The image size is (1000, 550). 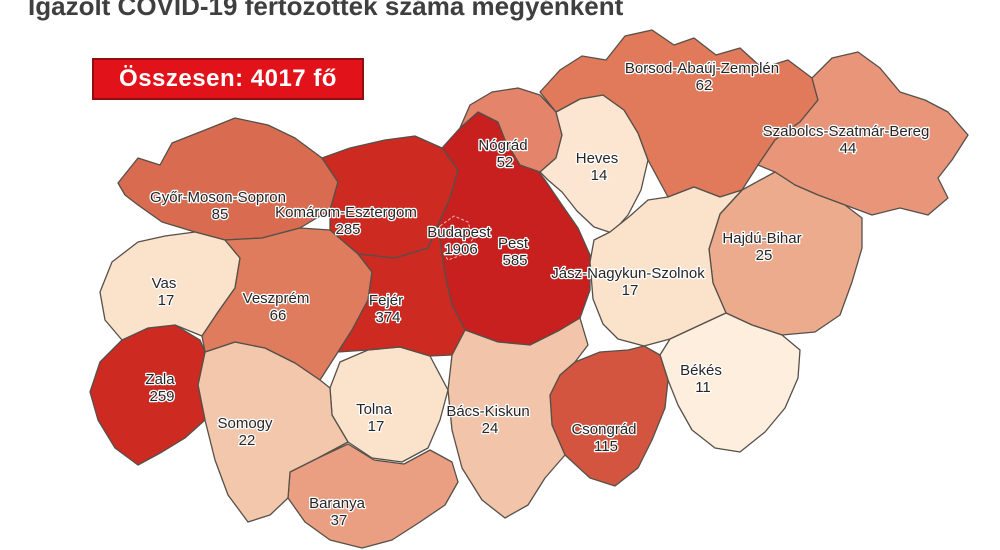 What do you see at coordinates (514, 260) in the screenshot?
I see `county-value-pest: 585` at bounding box center [514, 260].